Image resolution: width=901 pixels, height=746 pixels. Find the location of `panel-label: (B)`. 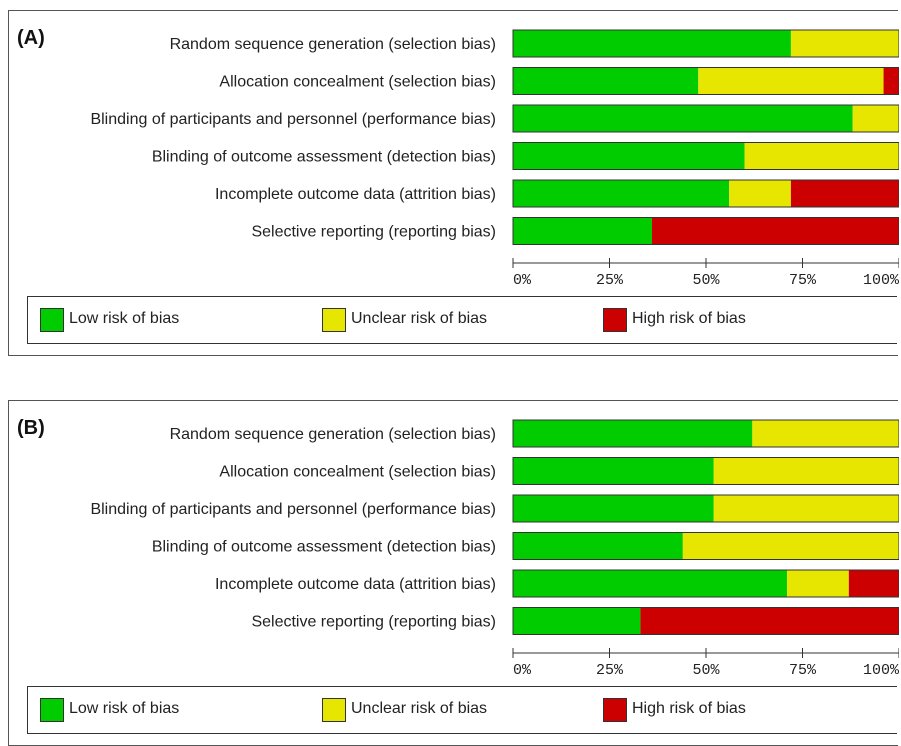

panel-label: (B) is located at coordinates (31, 428).